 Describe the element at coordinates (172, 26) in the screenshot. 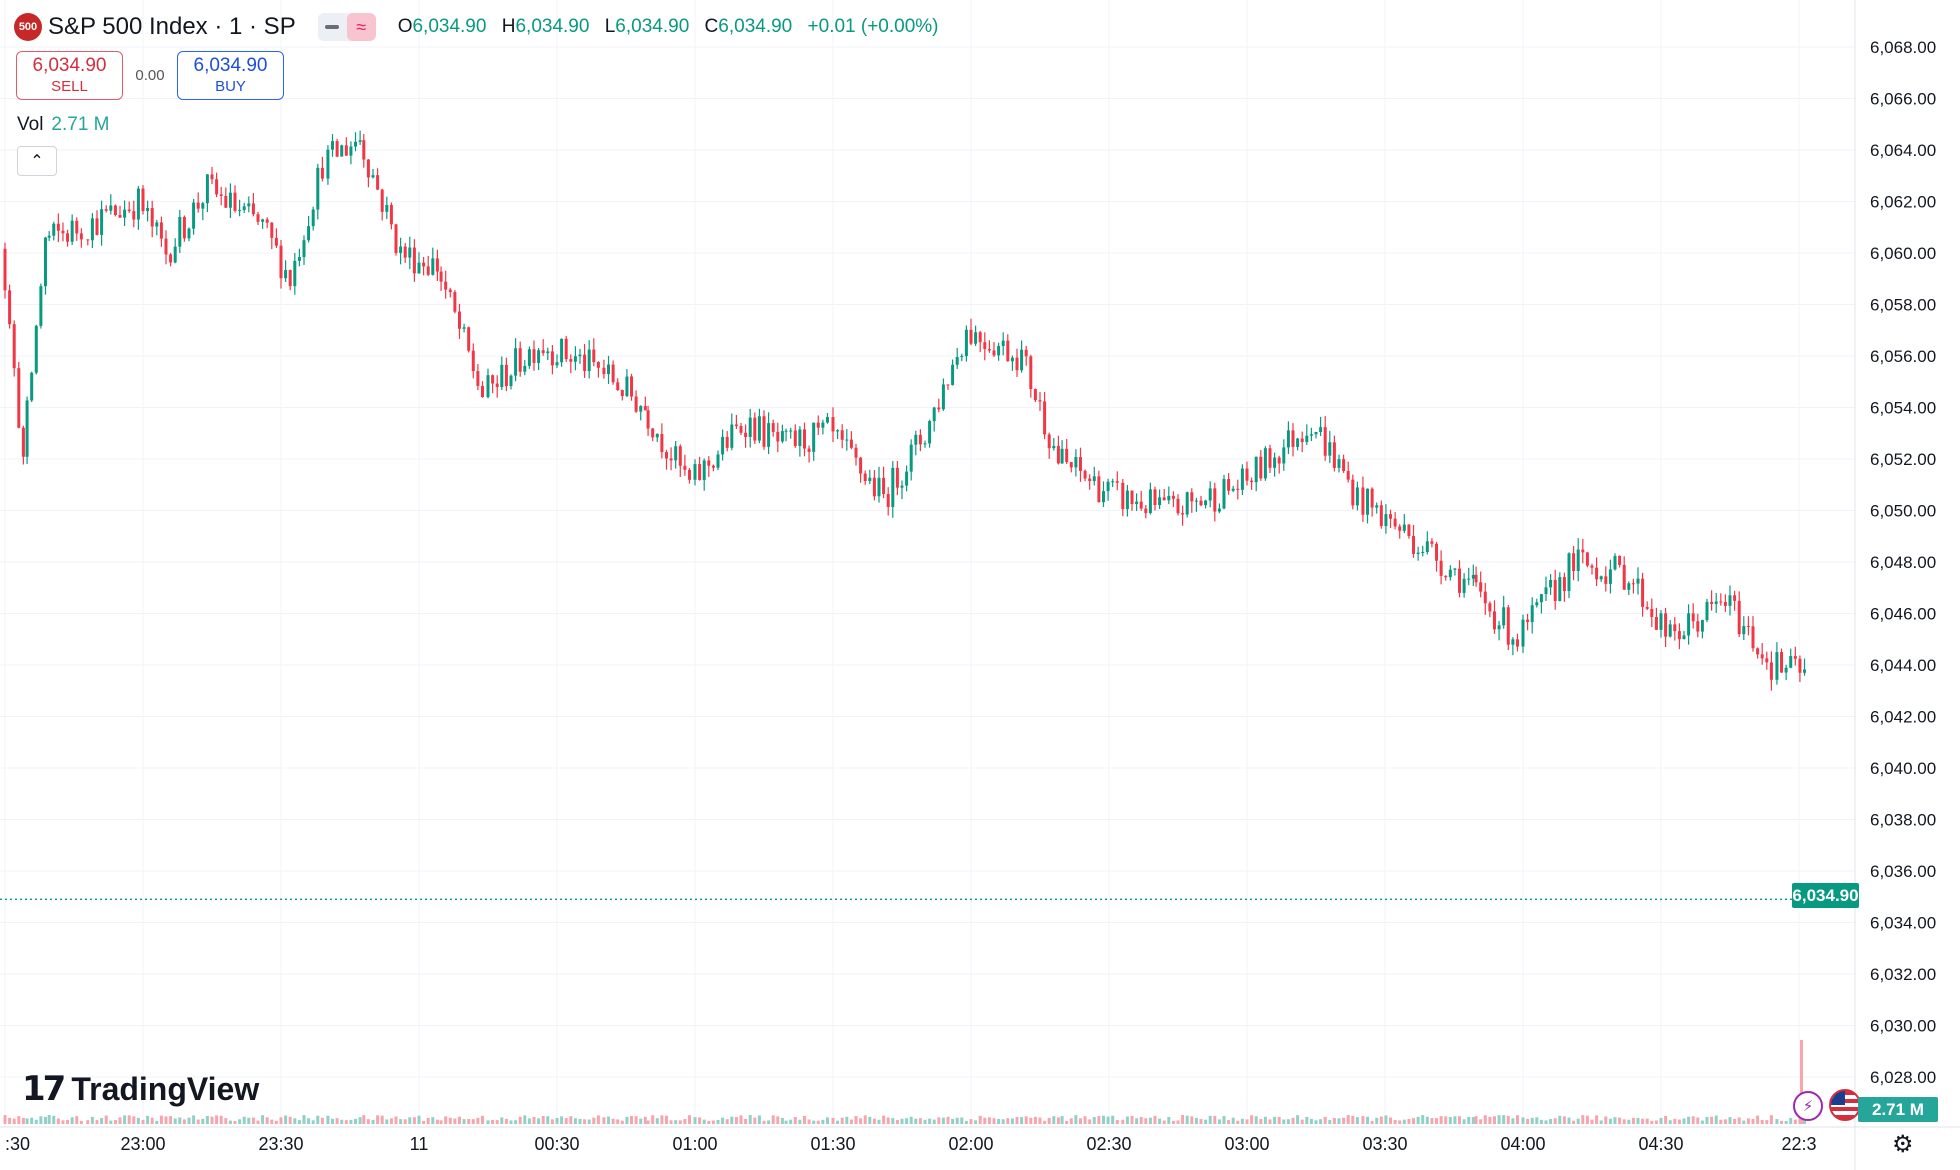

I see `symbol-title: S&P 500 Index · 1 · SP` at that location.